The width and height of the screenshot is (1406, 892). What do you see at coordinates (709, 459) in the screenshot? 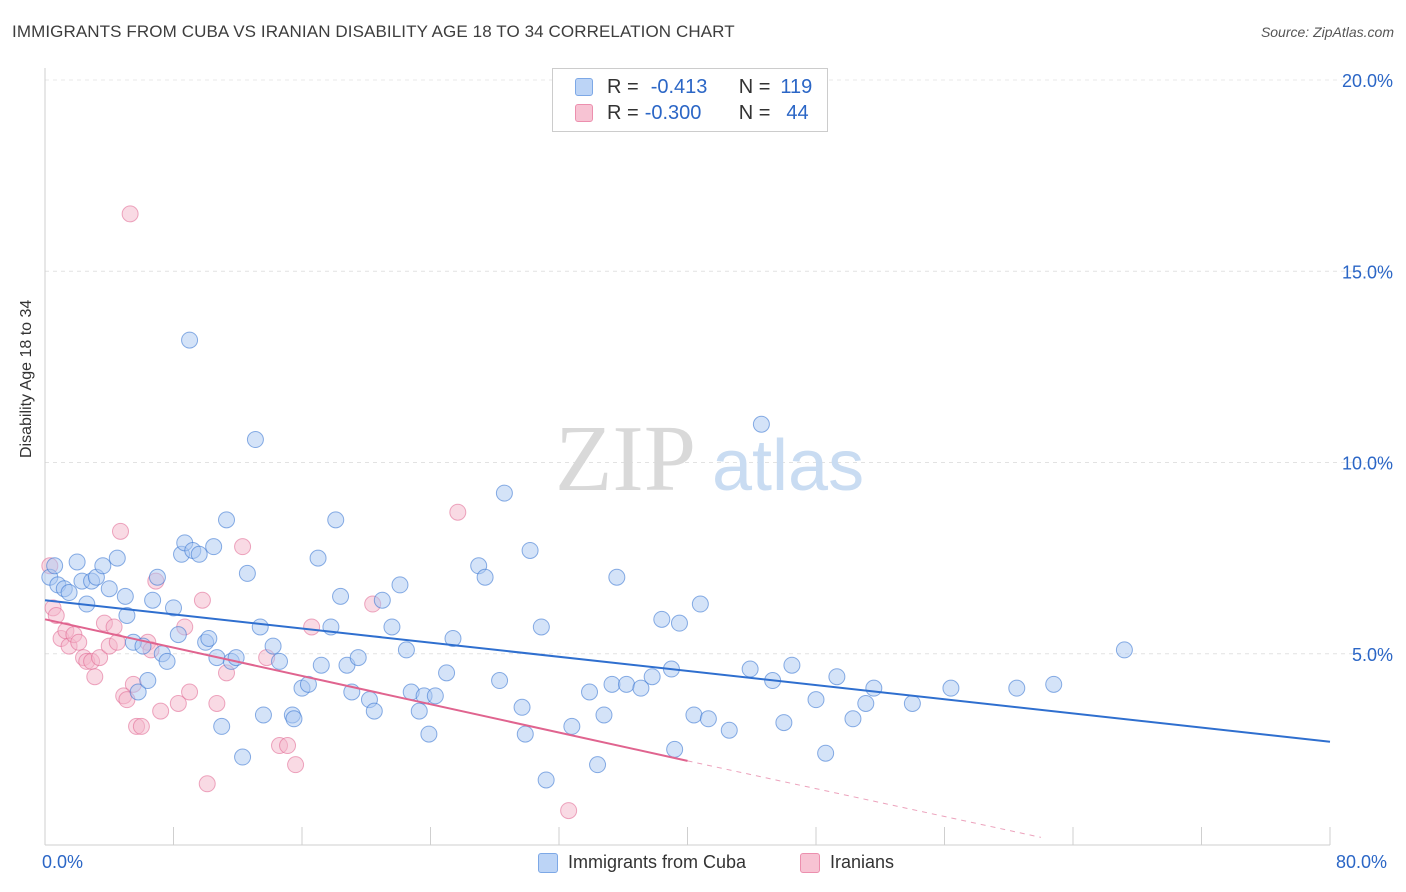
I see `watermark: ZIP atlas` at bounding box center [709, 459].